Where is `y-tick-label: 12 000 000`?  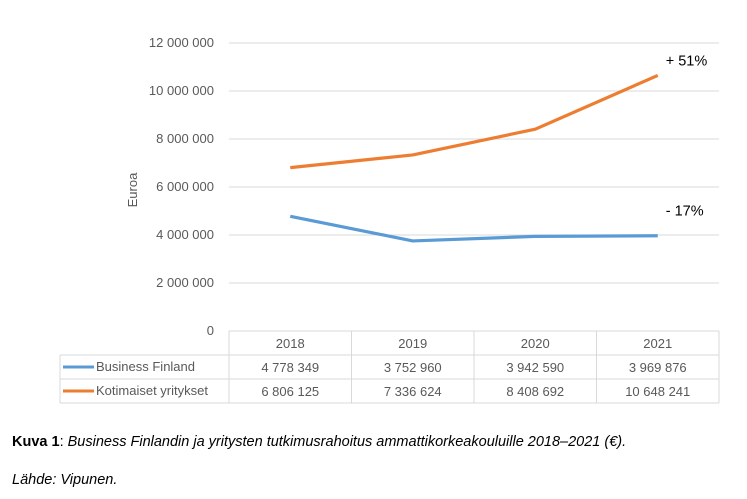 y-tick-label: 12 000 000 is located at coordinates (181, 42).